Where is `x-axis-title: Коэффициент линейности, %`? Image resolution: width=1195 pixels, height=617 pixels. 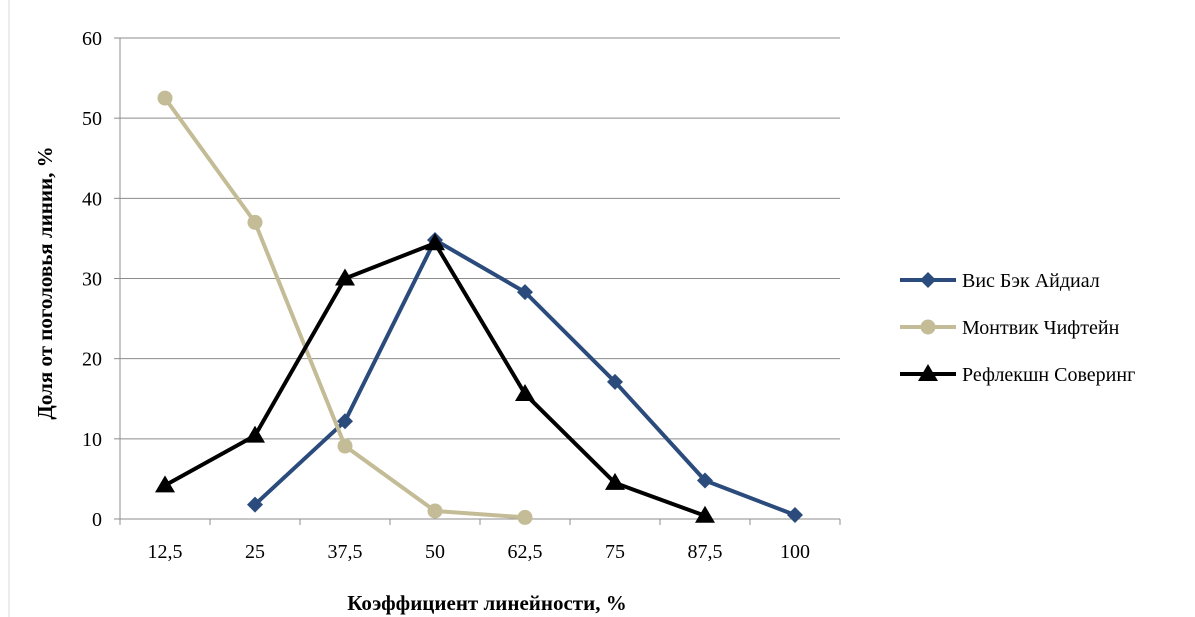 x-axis-title: Коэффициент линейности, % is located at coordinates (486, 603).